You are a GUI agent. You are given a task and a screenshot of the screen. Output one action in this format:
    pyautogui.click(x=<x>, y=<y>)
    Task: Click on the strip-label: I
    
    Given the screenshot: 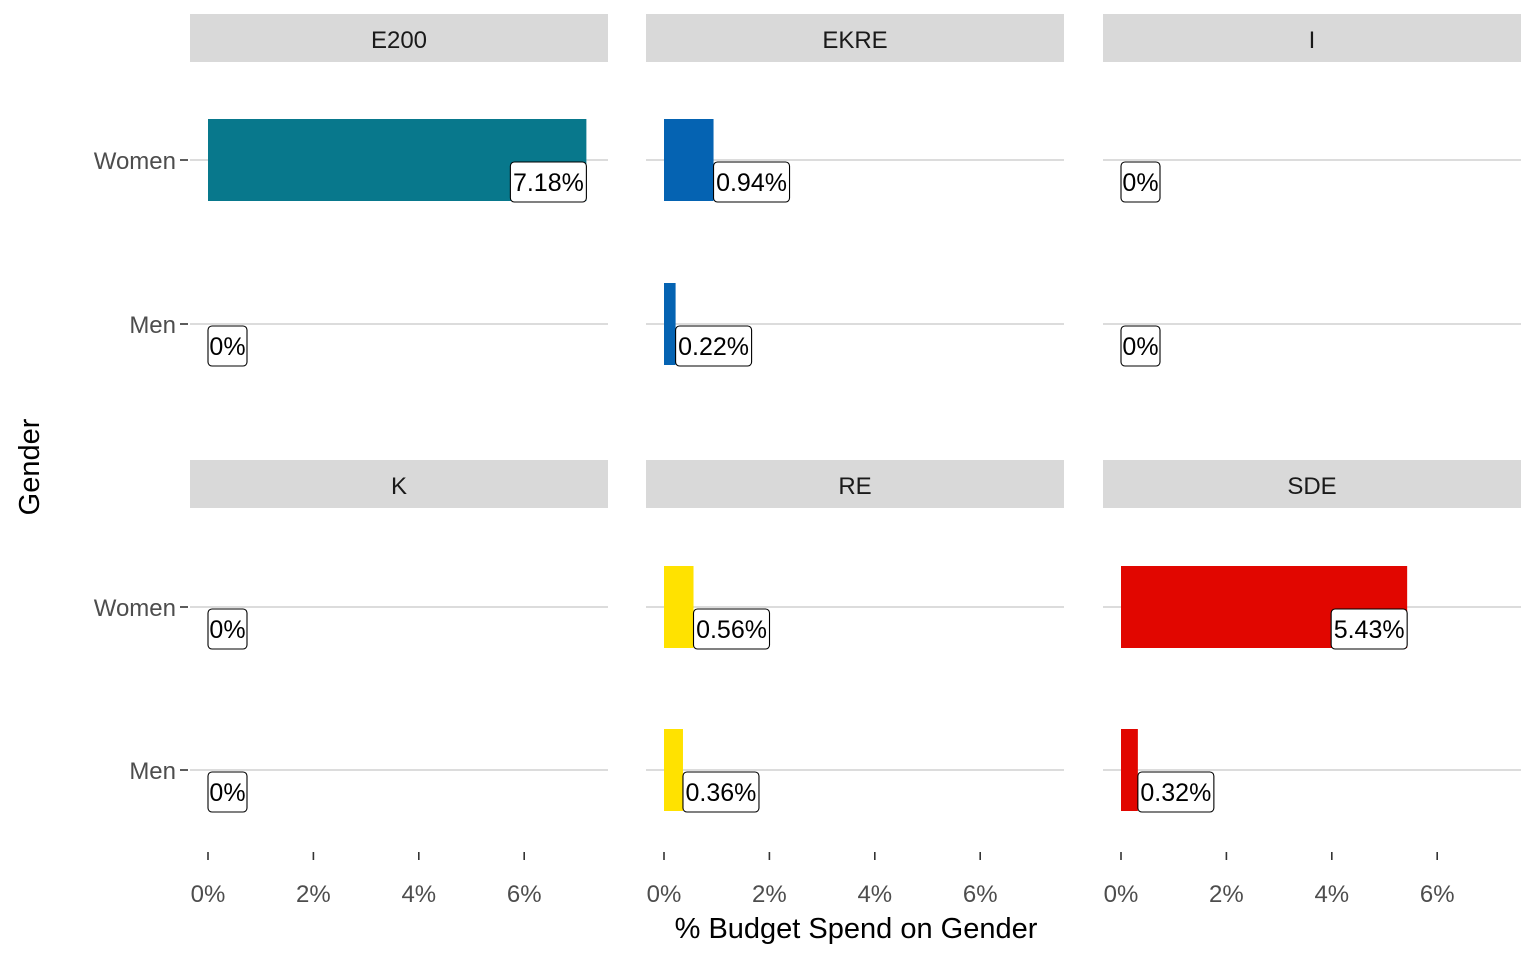 What is the action you would take?
    pyautogui.click(x=1312, y=40)
    